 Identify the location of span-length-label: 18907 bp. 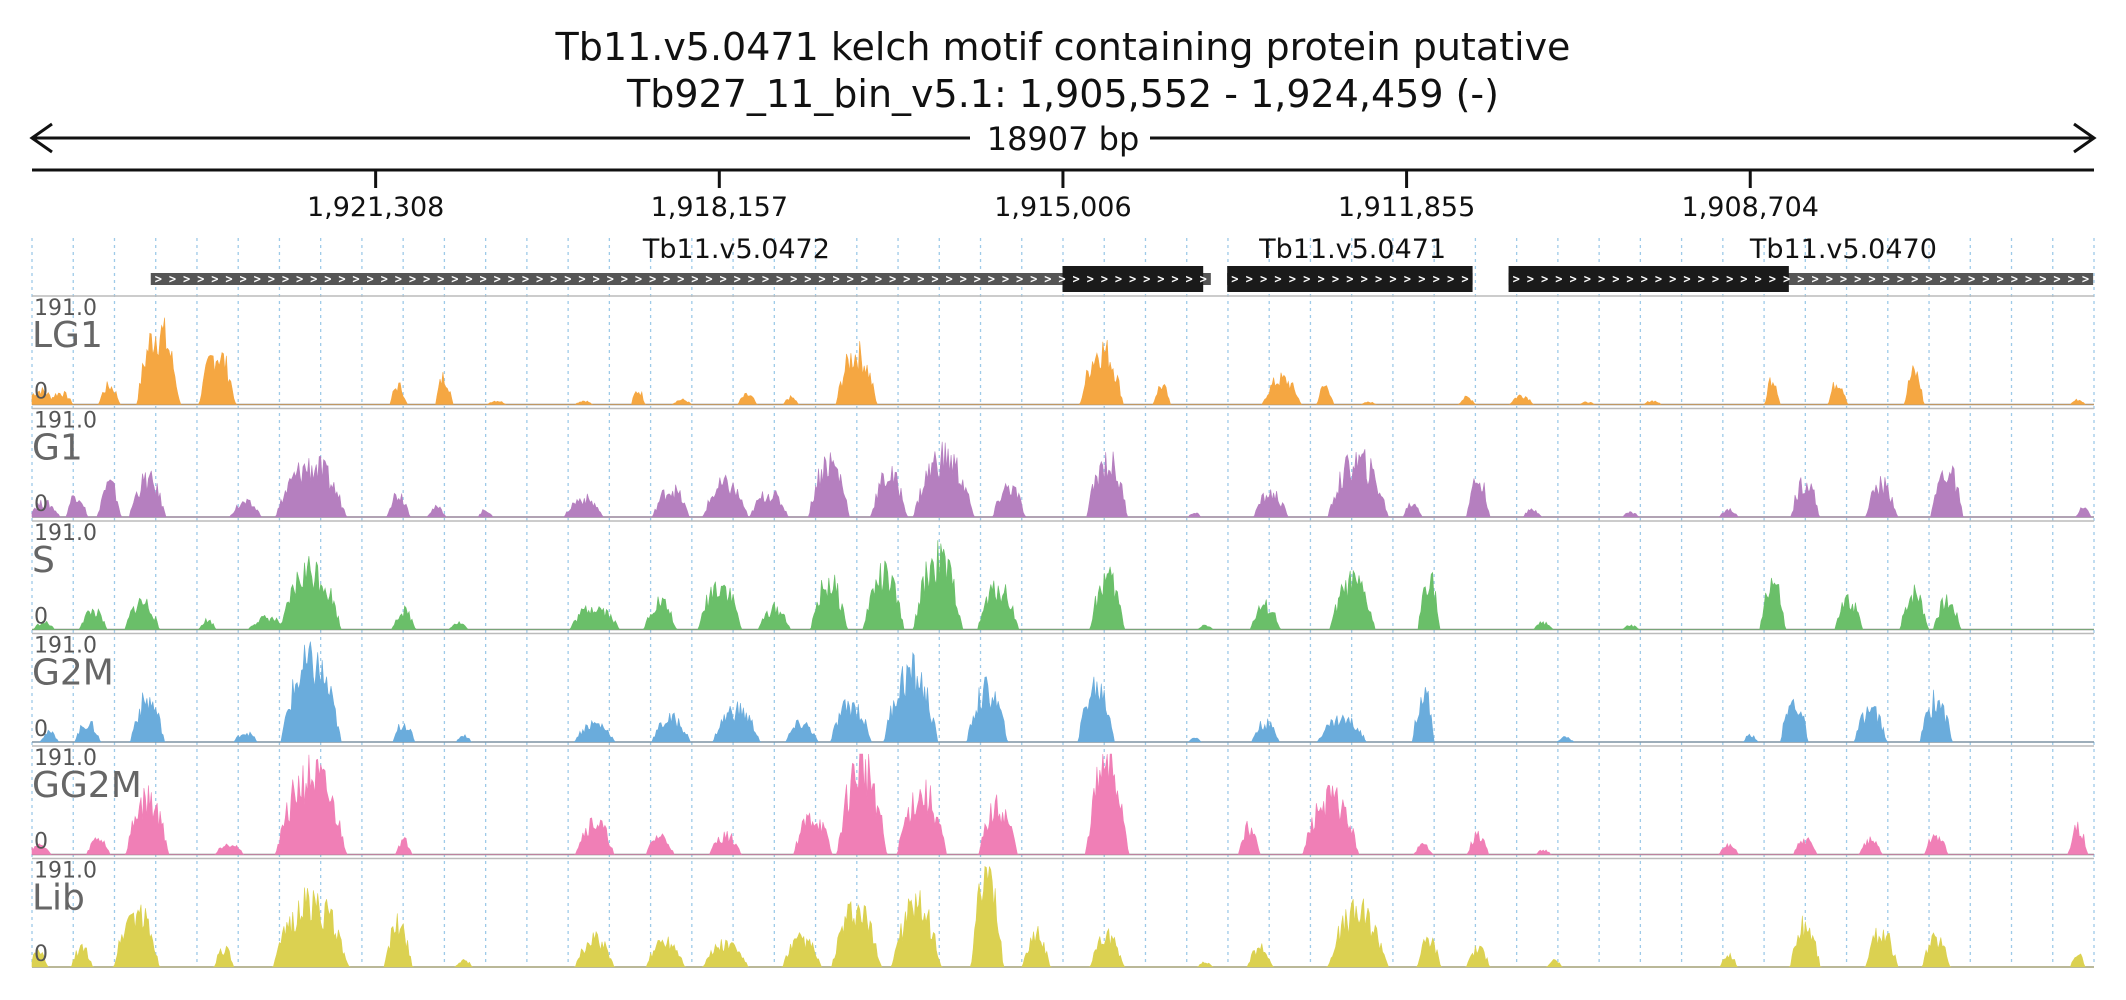
(1063, 139).